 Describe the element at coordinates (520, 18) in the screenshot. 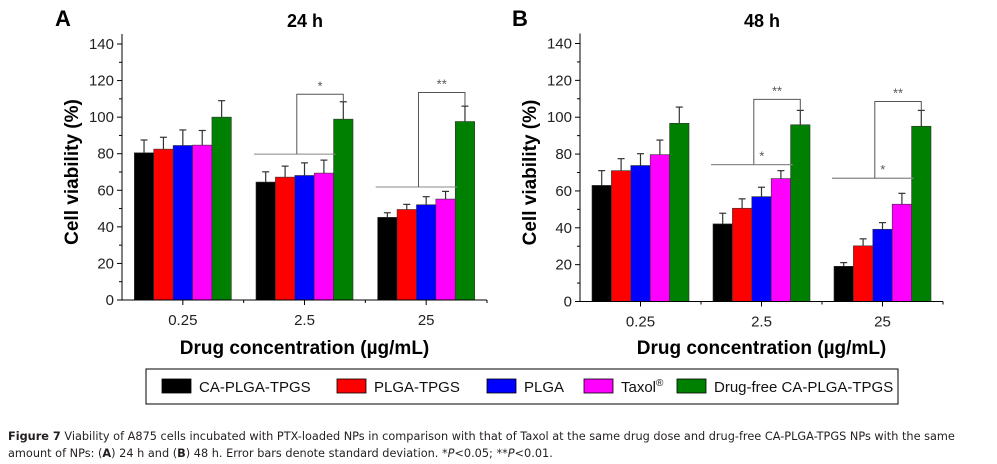

I see `panel-letter: B` at that location.